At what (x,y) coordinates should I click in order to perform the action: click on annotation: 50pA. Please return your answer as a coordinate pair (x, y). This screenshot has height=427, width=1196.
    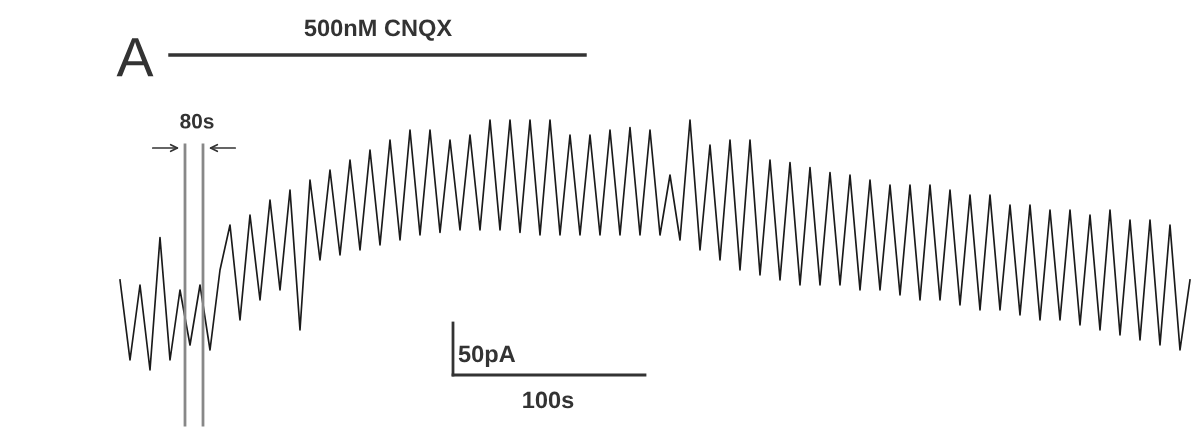
    Looking at the image, I should click on (487, 356).